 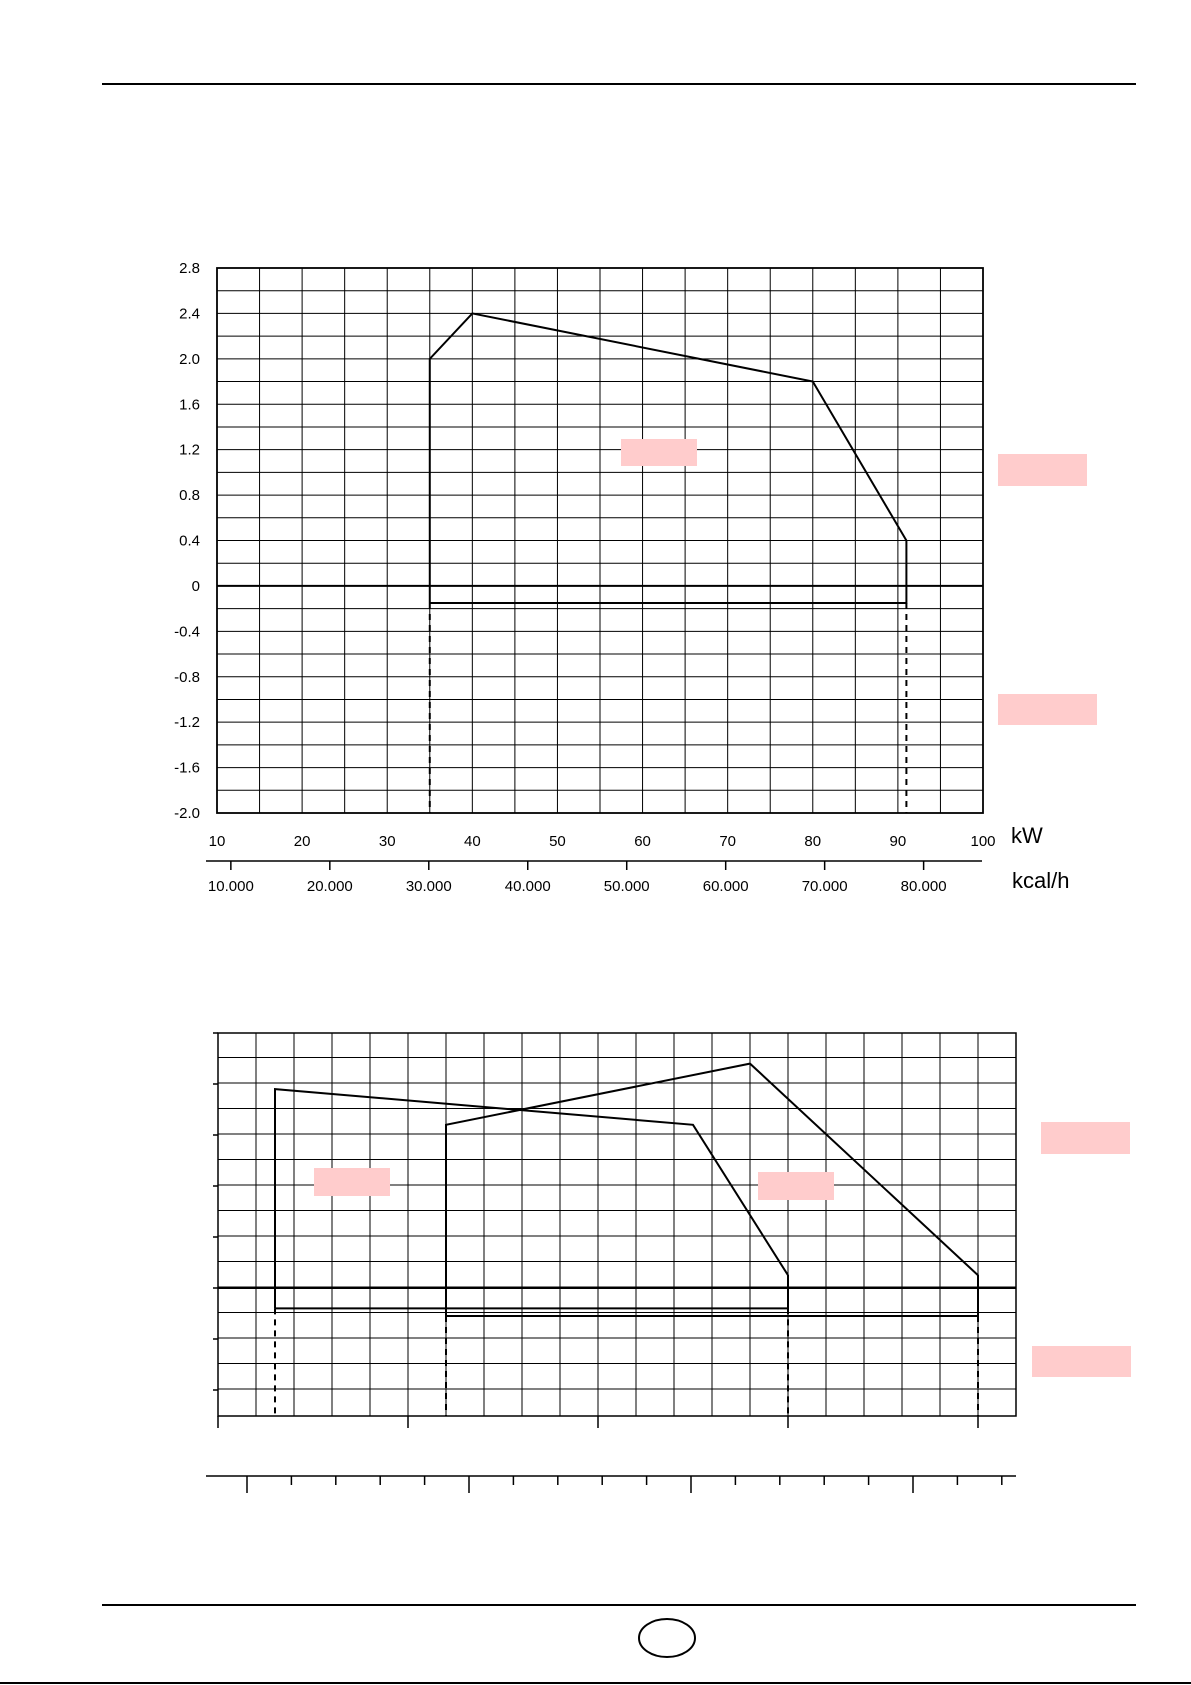 I want to click on x2-tick-label: 50.000, so click(x=627, y=886).